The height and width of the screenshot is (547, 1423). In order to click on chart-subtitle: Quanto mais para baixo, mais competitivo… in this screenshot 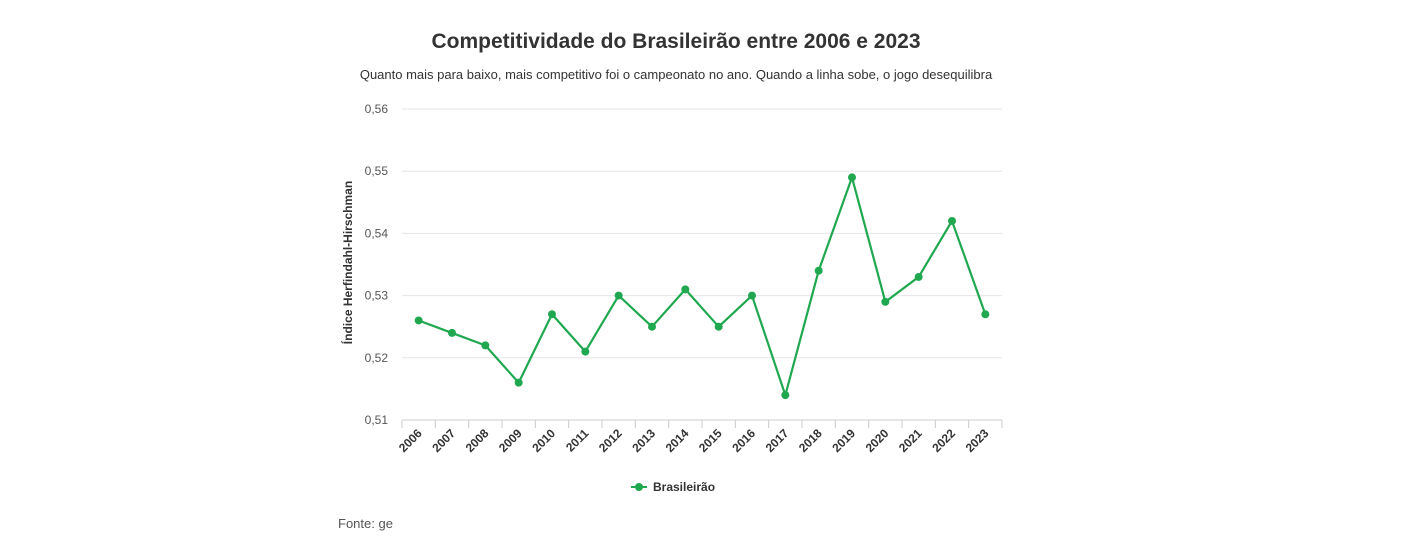, I will do `click(676, 74)`.